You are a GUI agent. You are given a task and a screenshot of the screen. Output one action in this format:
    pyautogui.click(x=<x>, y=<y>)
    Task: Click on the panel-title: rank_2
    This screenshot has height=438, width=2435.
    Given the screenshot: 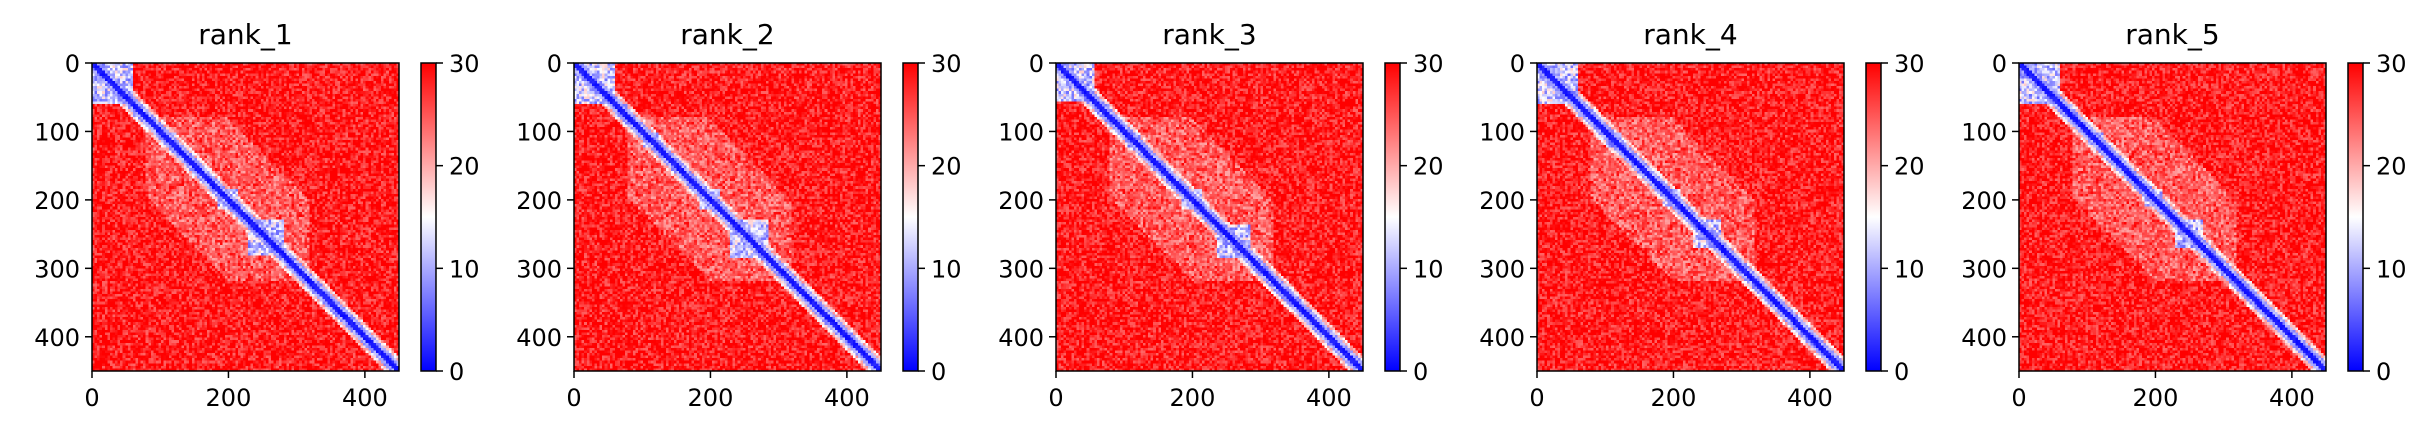 What is the action you would take?
    pyautogui.click(x=727, y=34)
    